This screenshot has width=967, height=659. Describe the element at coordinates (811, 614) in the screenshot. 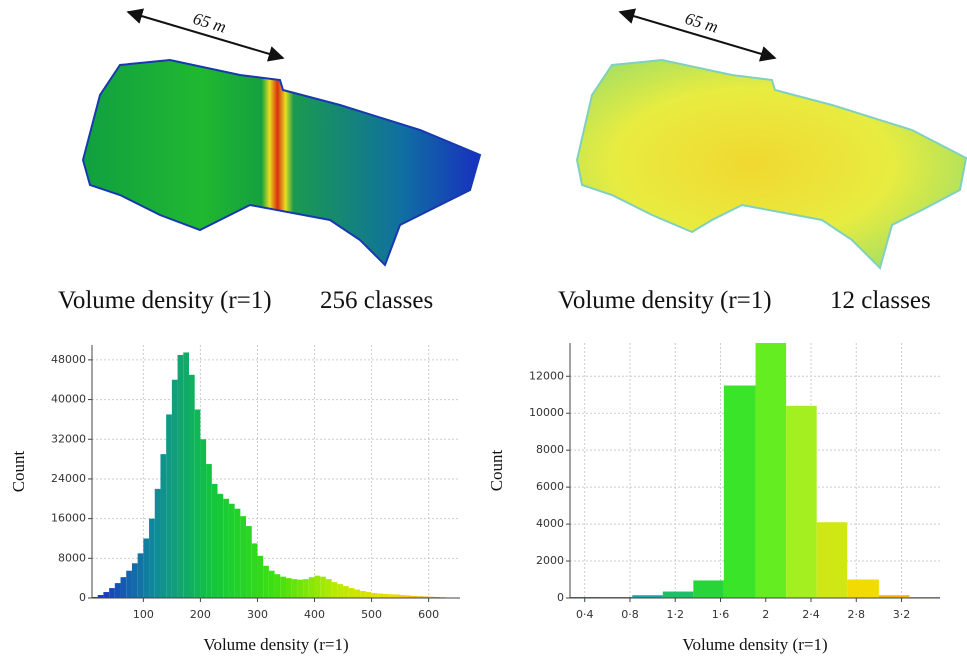

I see `x-tick-label: 2·4` at that location.